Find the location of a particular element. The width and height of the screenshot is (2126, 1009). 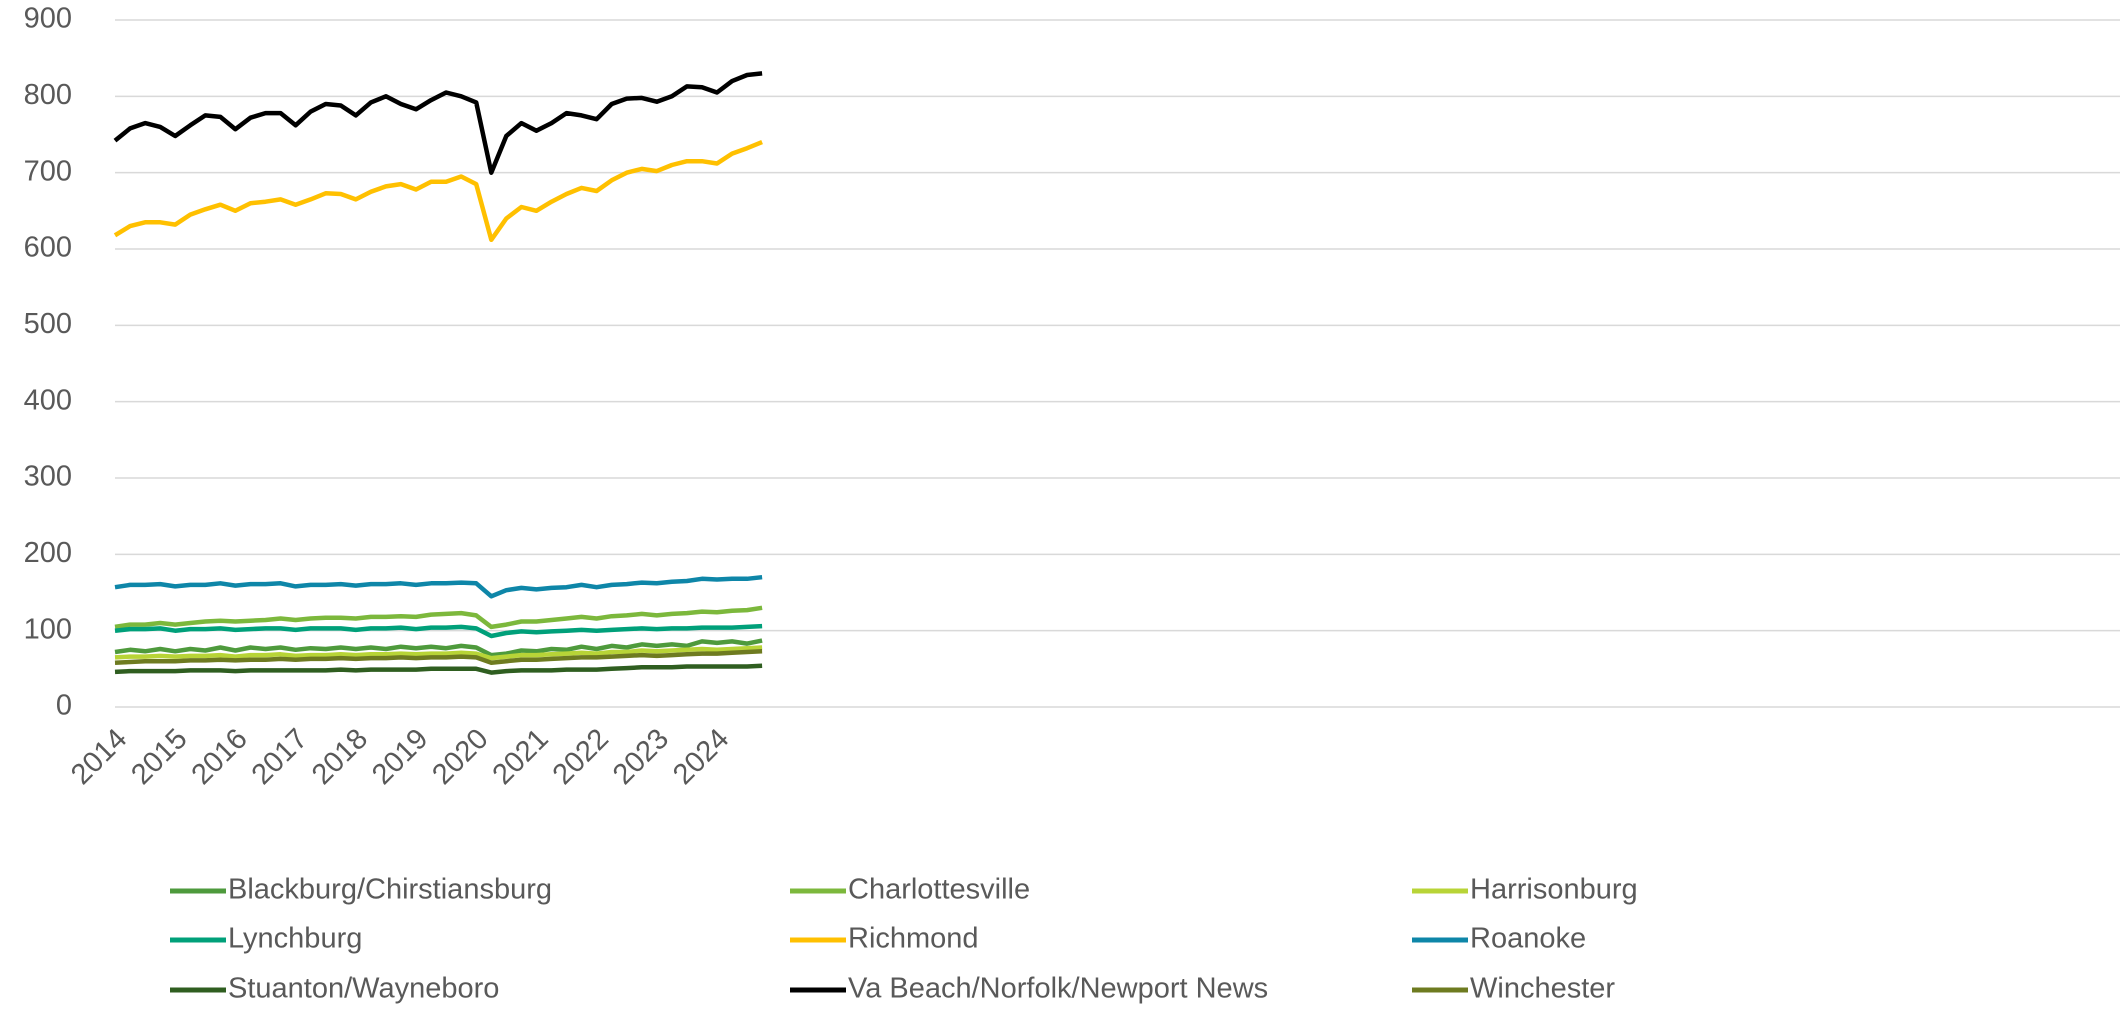

x-tick-label: 2023 is located at coordinates (641, 757).